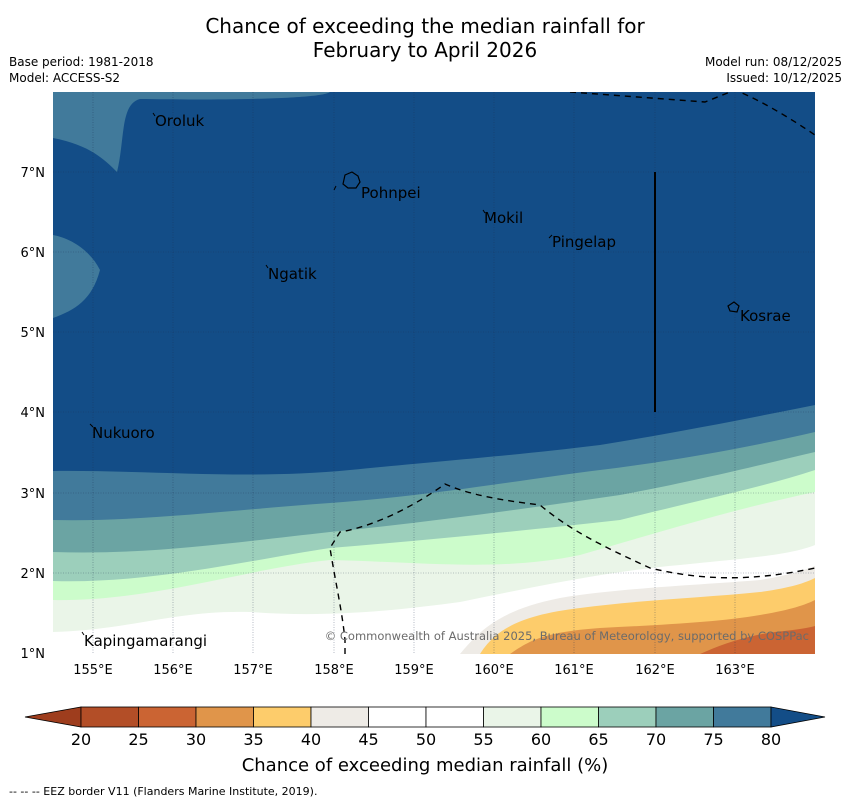 The image size is (850, 804). I want to click on model-name: Model: ACCESS-S2, so click(65, 78).